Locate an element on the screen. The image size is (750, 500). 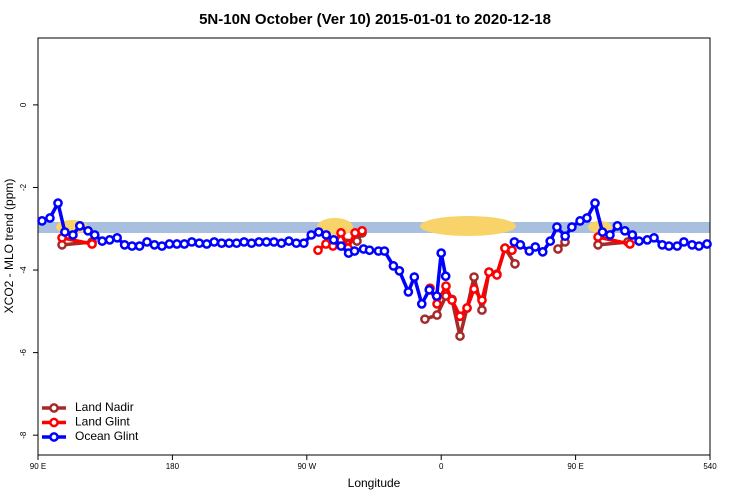
legend-label: Land Nadir is located at coordinates (104, 407).